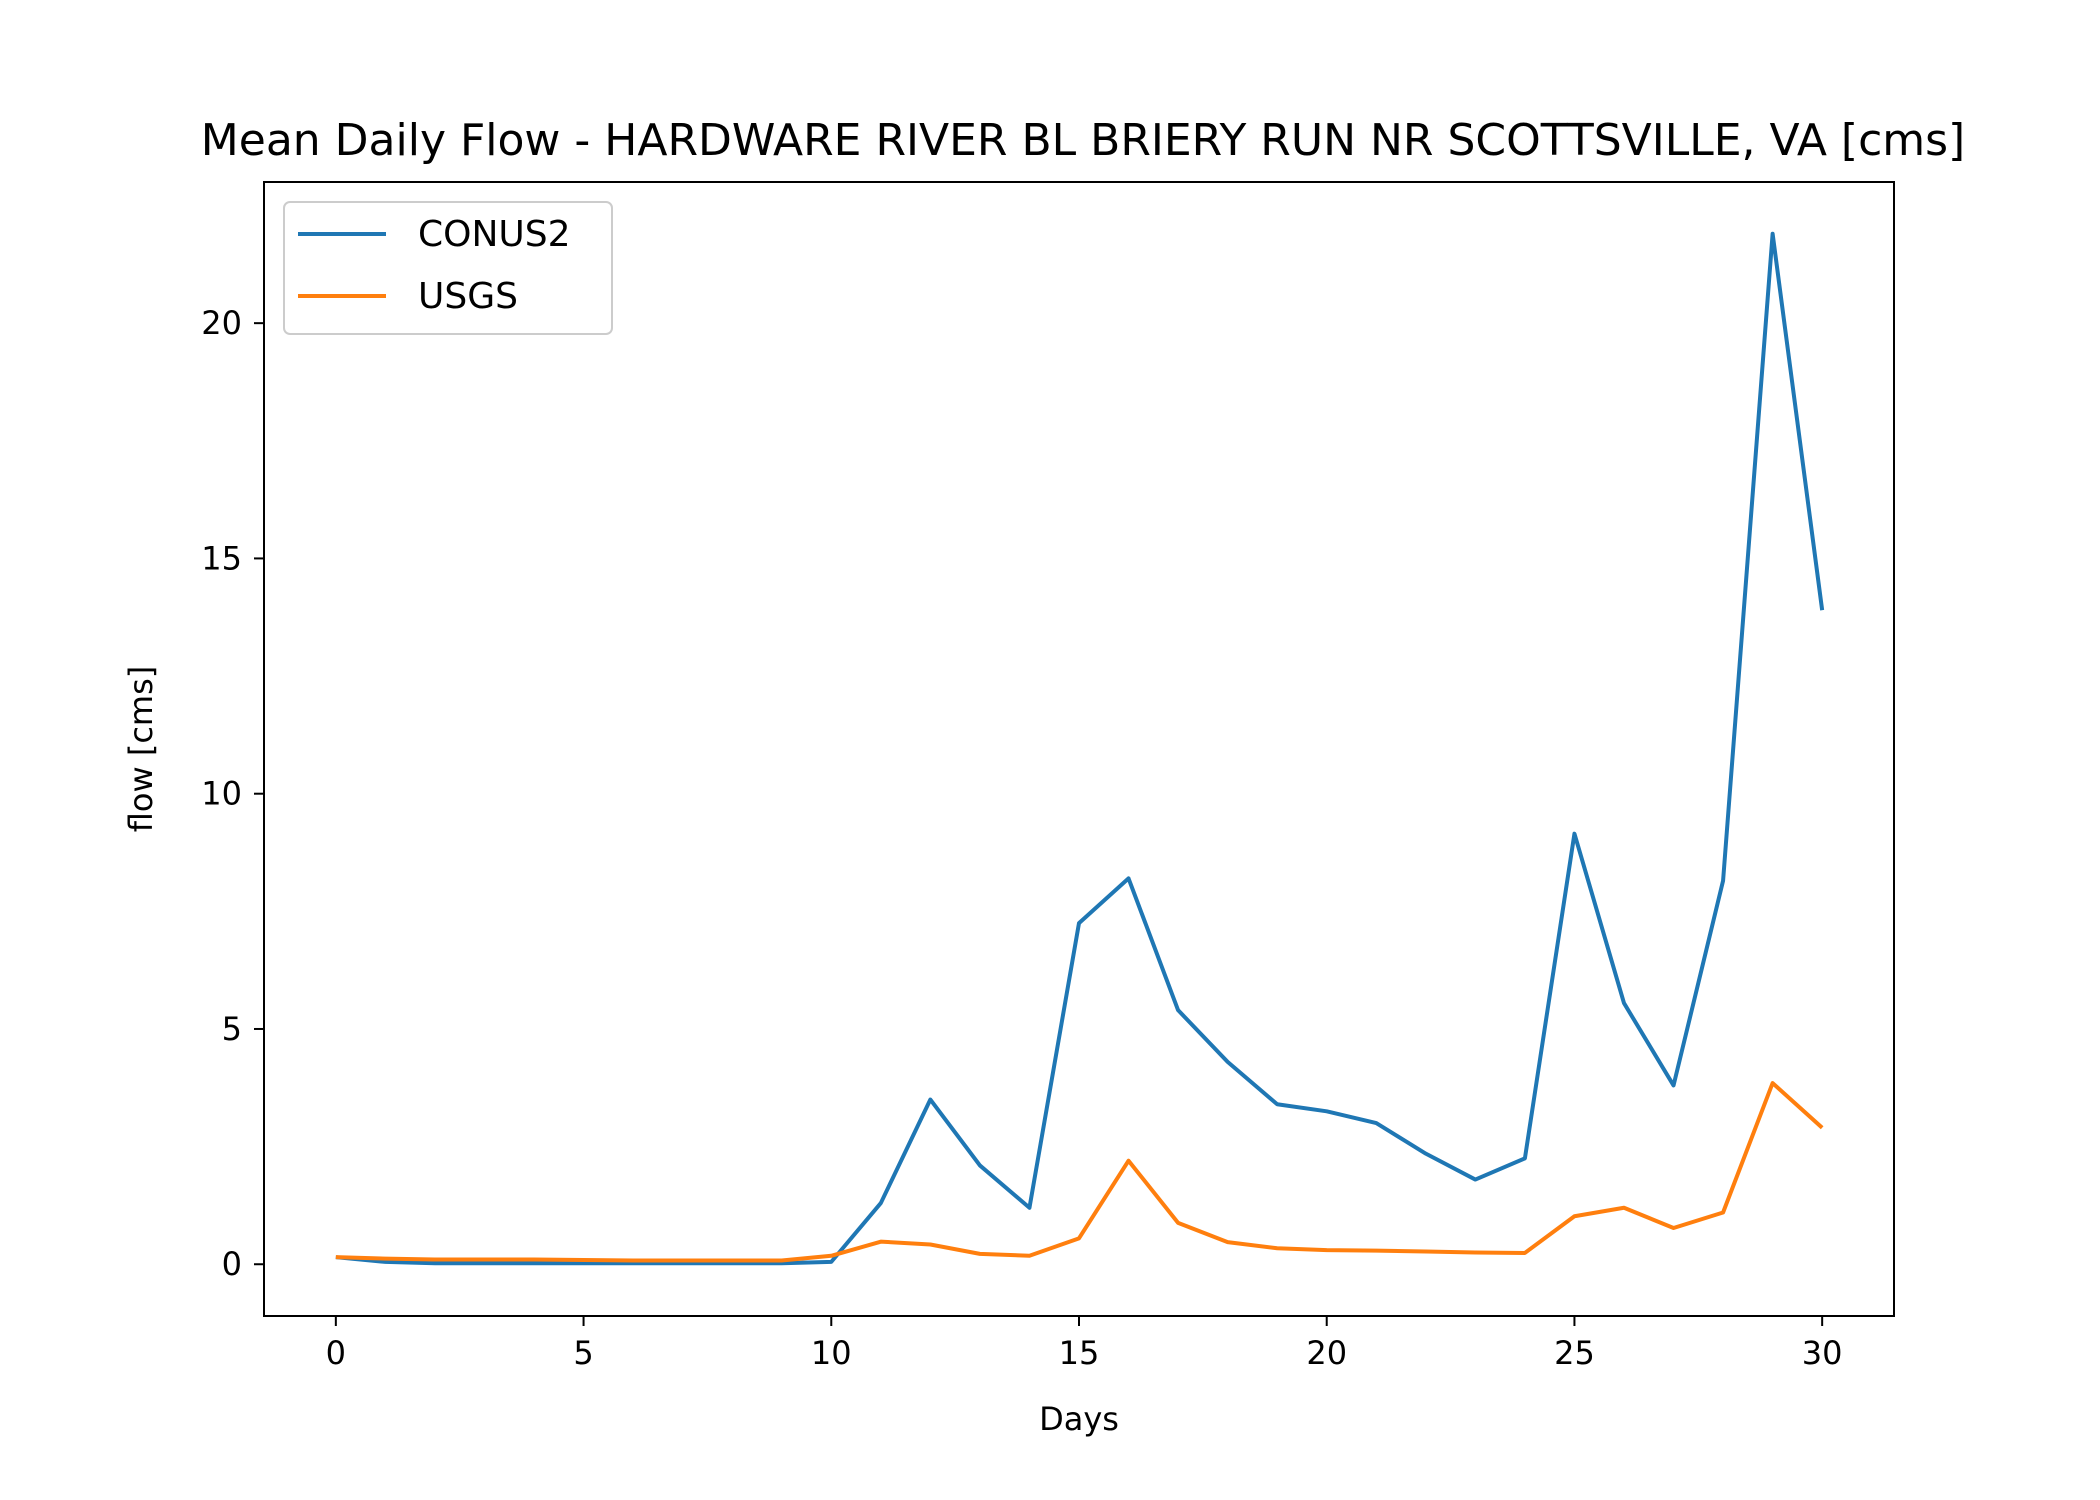 Image resolution: width=2100 pixels, height=1500 pixels. What do you see at coordinates (221, 323) in the screenshot?
I see `y-tick-label: 20` at bounding box center [221, 323].